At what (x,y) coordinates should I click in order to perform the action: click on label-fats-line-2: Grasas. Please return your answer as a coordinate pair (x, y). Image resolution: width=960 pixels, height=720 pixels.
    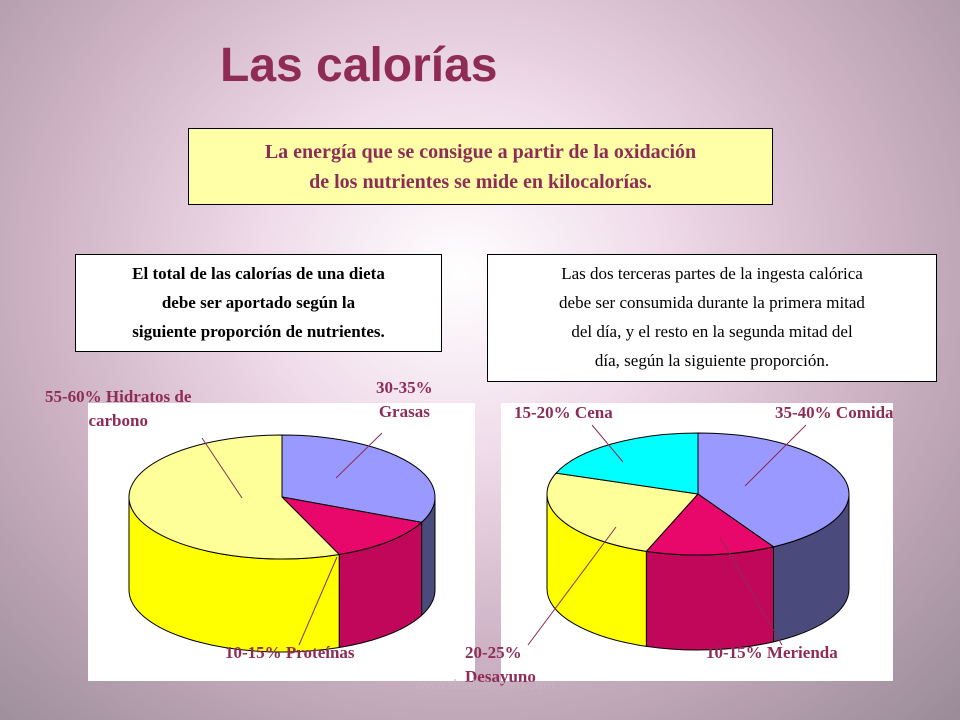
    Looking at the image, I should click on (404, 411).